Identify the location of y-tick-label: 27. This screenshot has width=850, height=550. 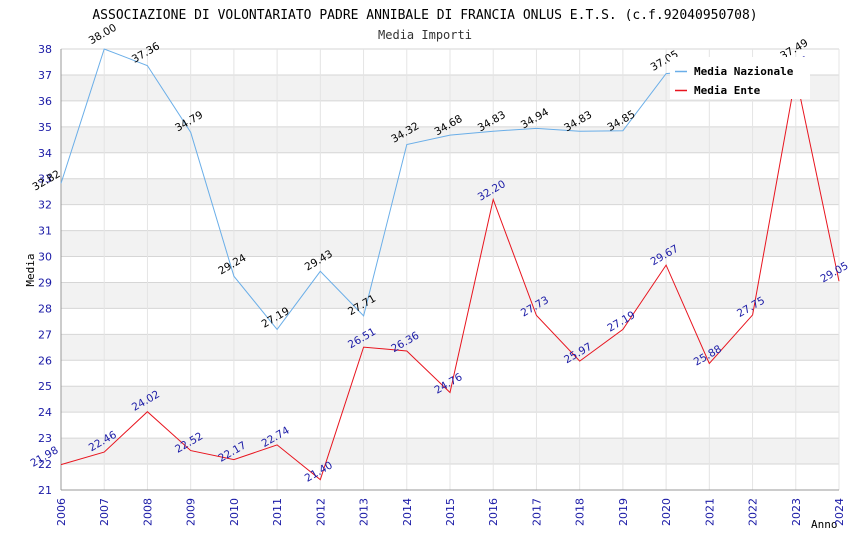
(45, 334).